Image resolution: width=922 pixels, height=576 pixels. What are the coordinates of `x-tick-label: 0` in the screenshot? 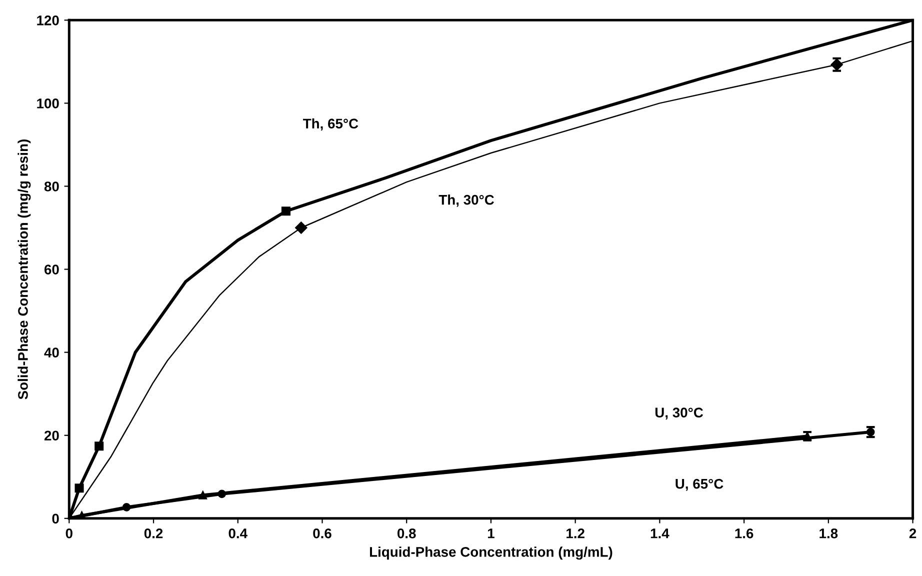 It's located at (69, 533).